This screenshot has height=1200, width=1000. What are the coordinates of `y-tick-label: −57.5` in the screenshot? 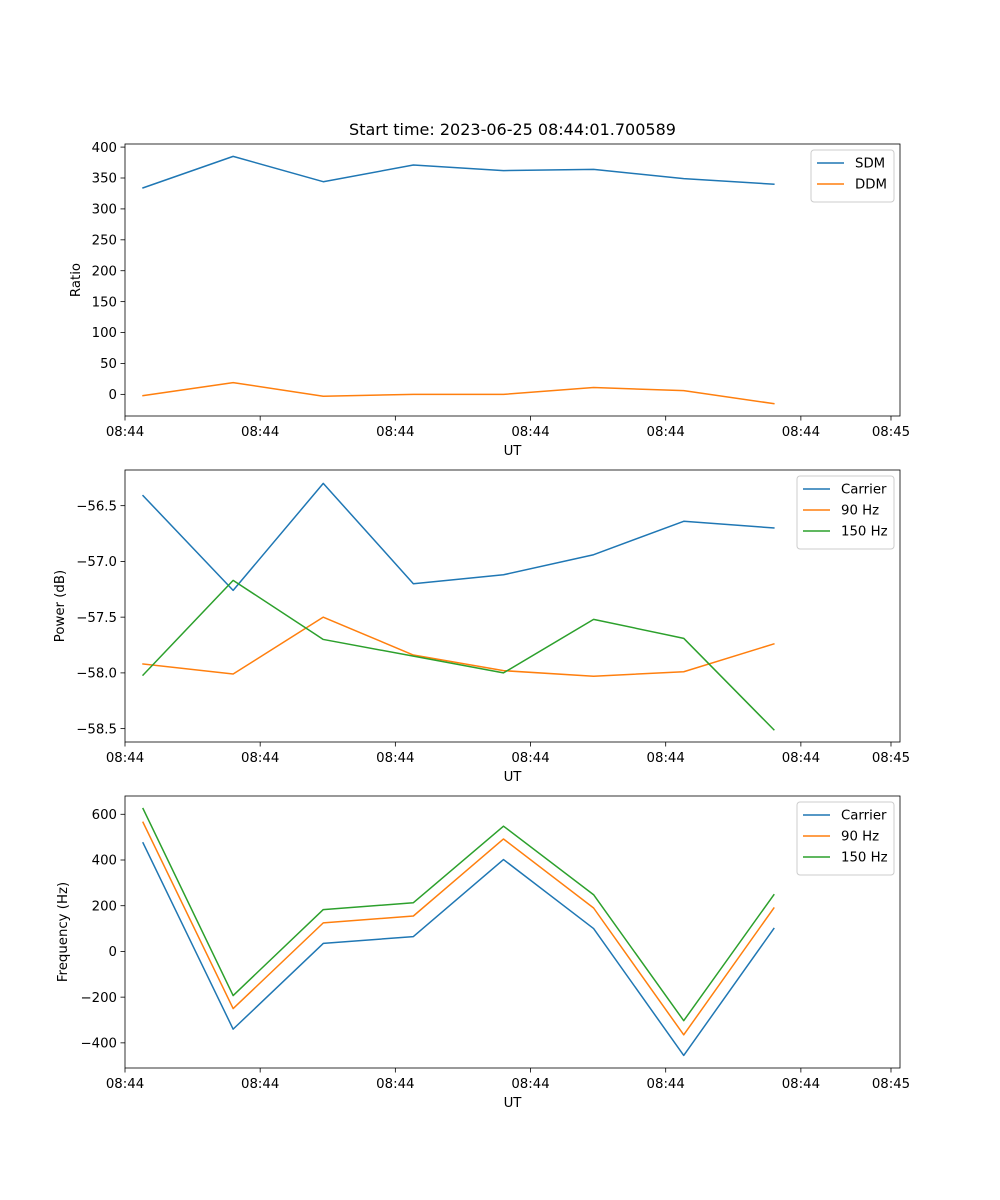 It's located at (96, 618).